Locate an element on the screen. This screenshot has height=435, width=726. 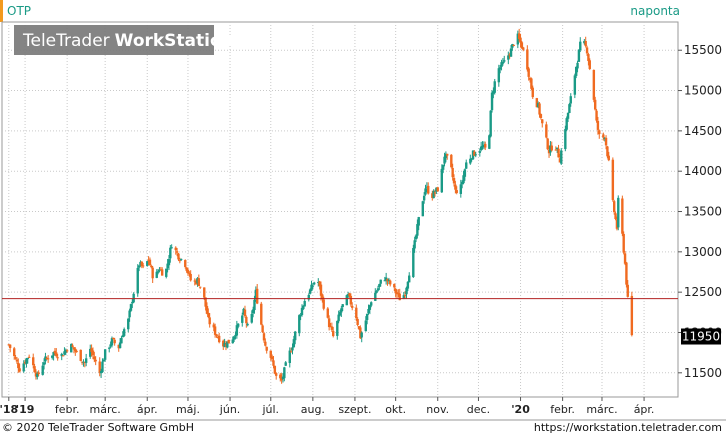
watermark-product: WorkStation is located at coordinates (174, 41).